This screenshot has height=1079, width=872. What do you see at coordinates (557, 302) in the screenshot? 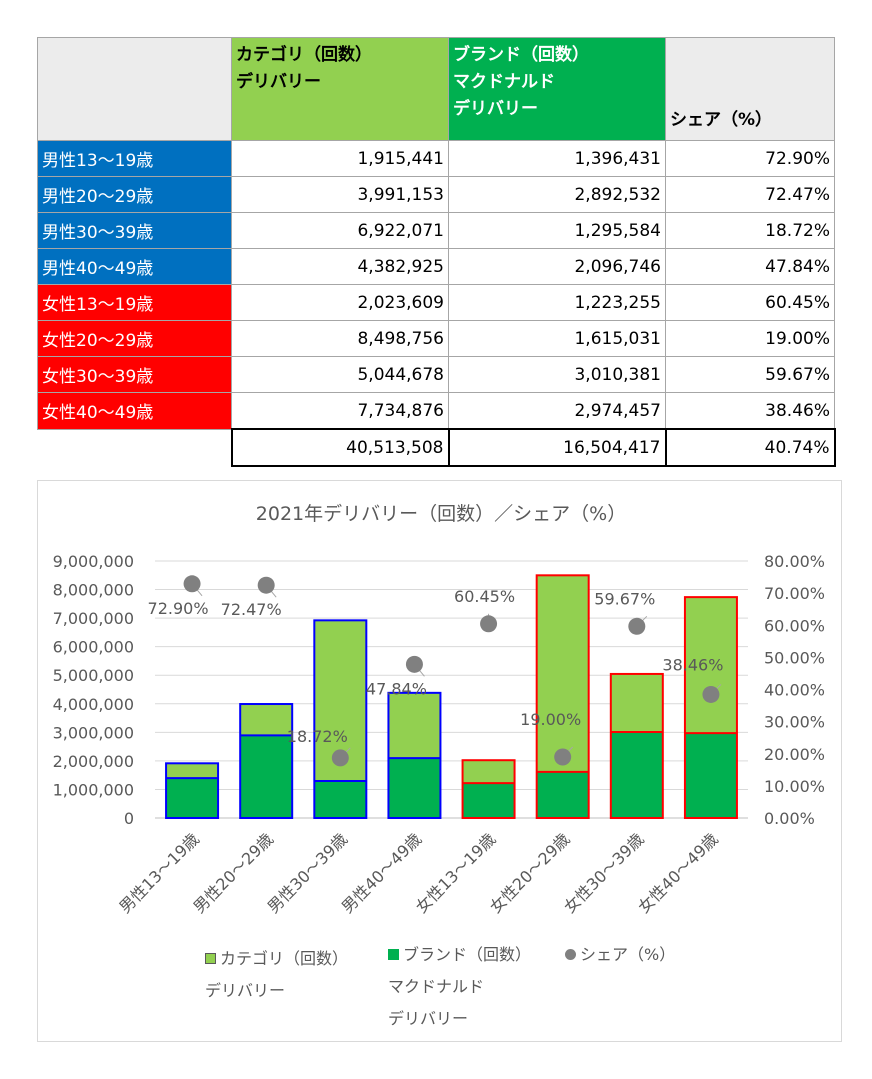
I see `brand-value: 1,223,255` at bounding box center [557, 302].